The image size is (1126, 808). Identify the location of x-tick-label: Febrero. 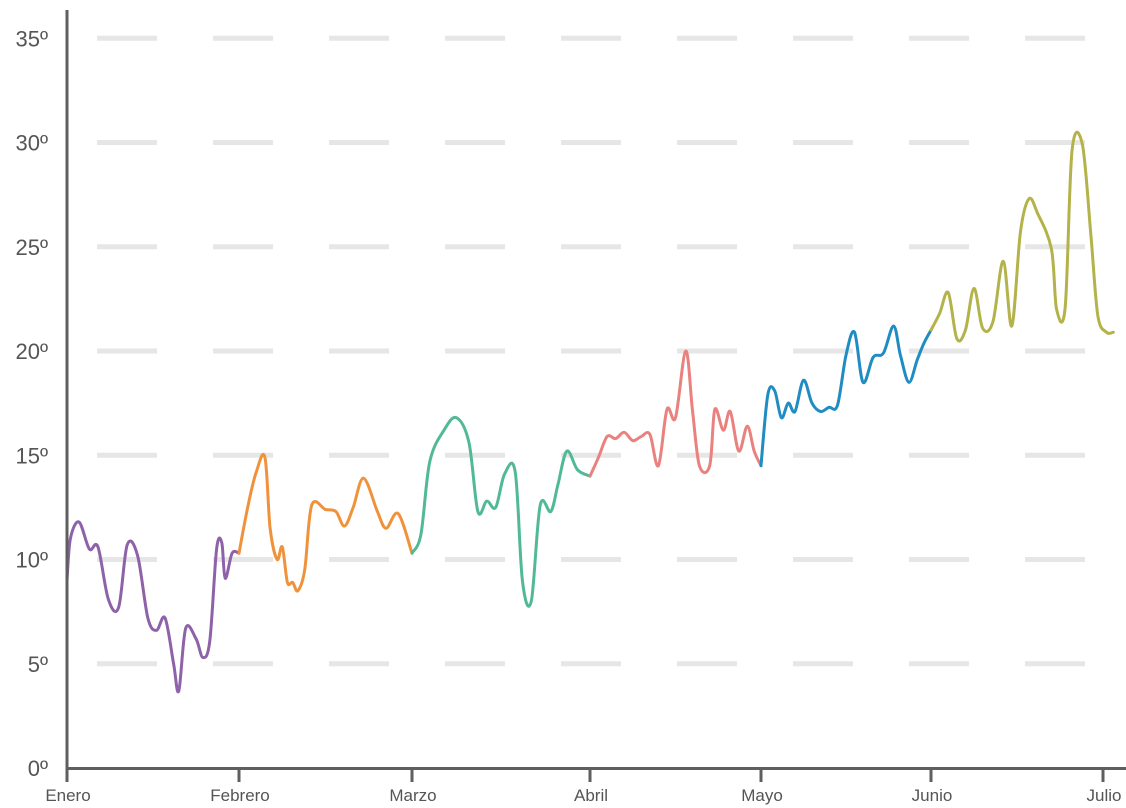
(240, 795).